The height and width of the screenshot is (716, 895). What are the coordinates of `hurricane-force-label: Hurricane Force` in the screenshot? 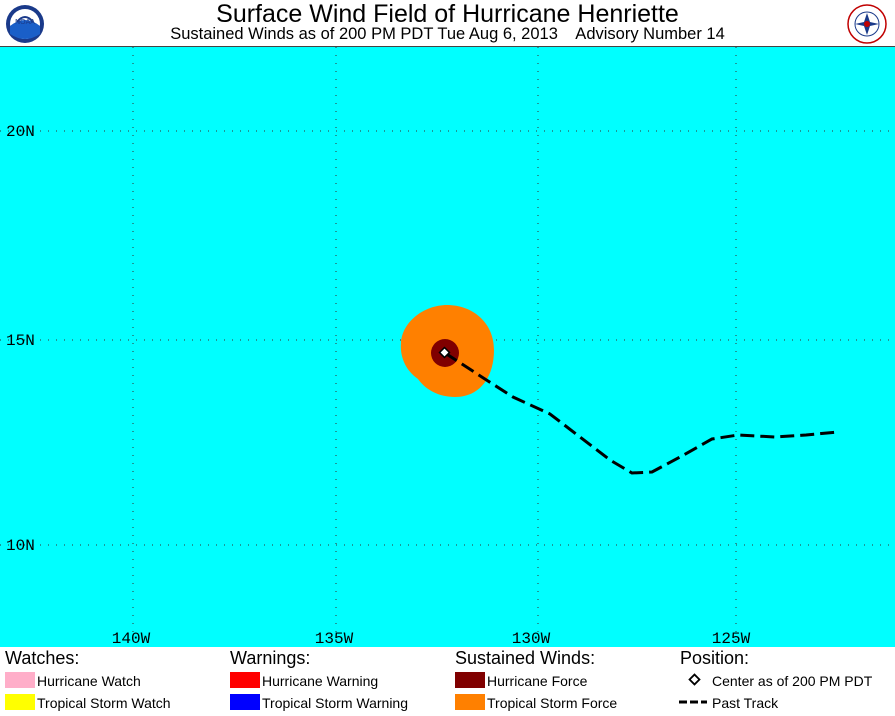 It's located at (537, 681).